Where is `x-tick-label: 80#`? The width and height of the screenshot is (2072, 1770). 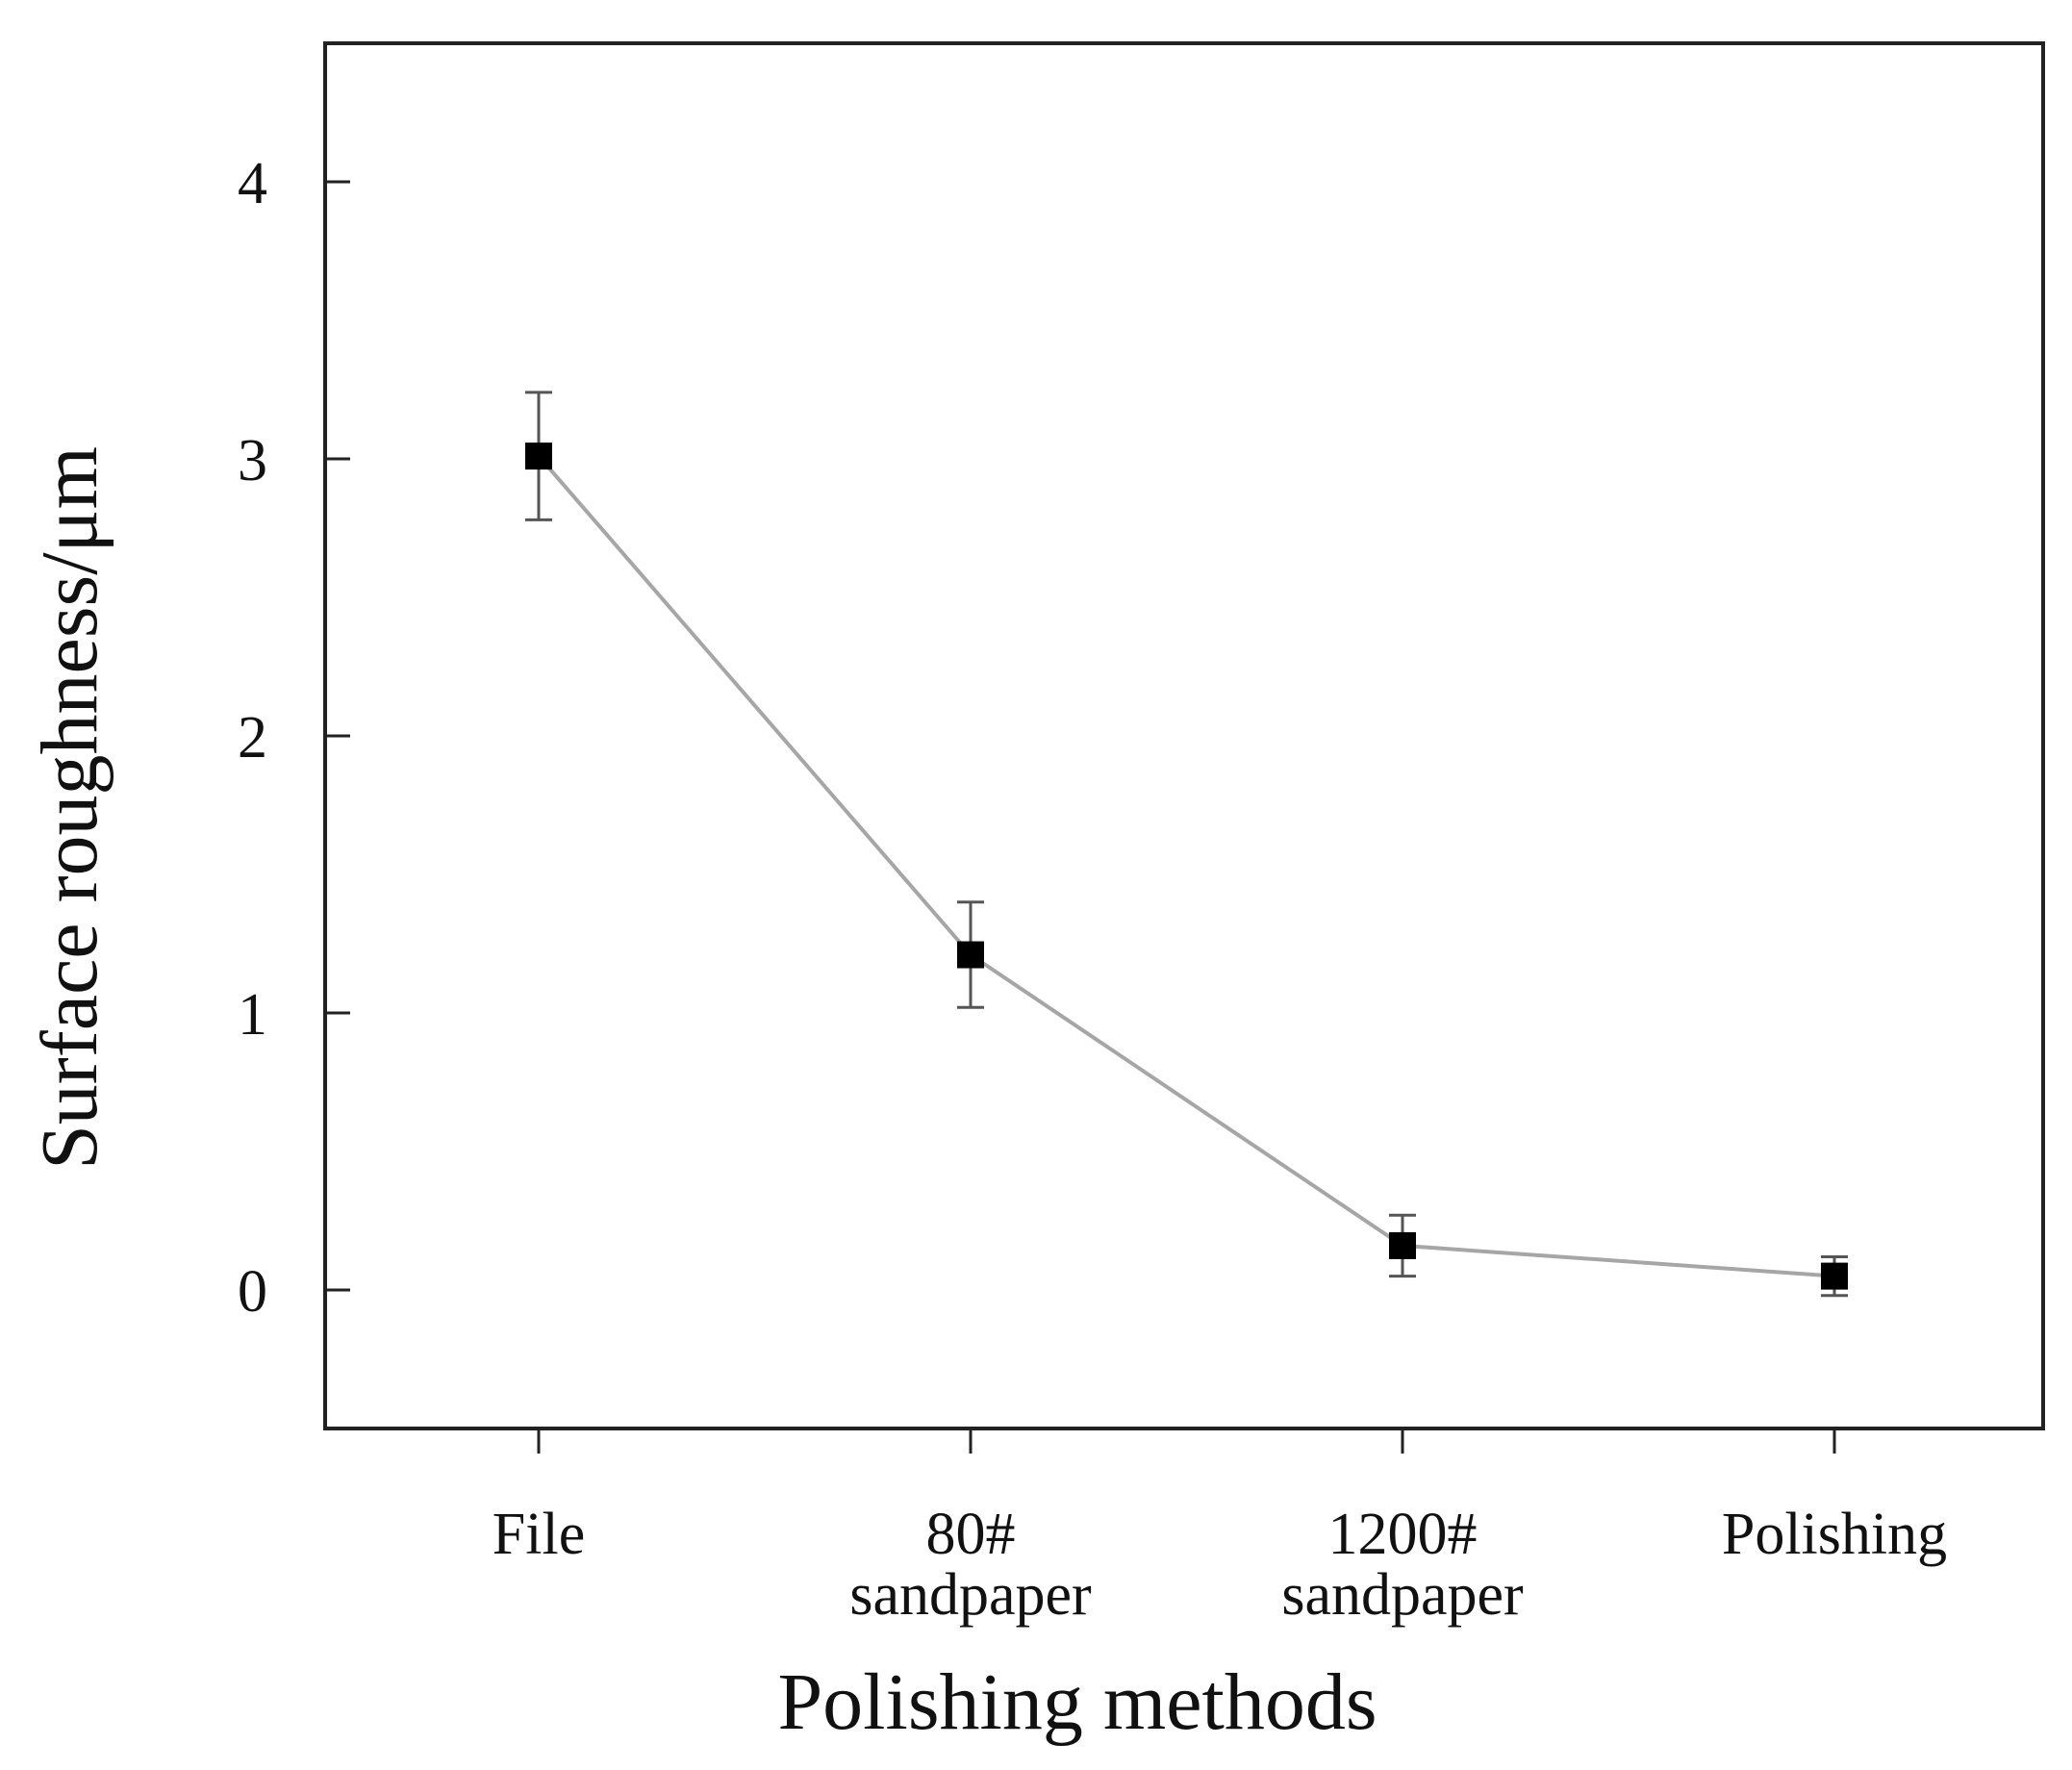
x-tick-label: 80# is located at coordinates (971, 1534).